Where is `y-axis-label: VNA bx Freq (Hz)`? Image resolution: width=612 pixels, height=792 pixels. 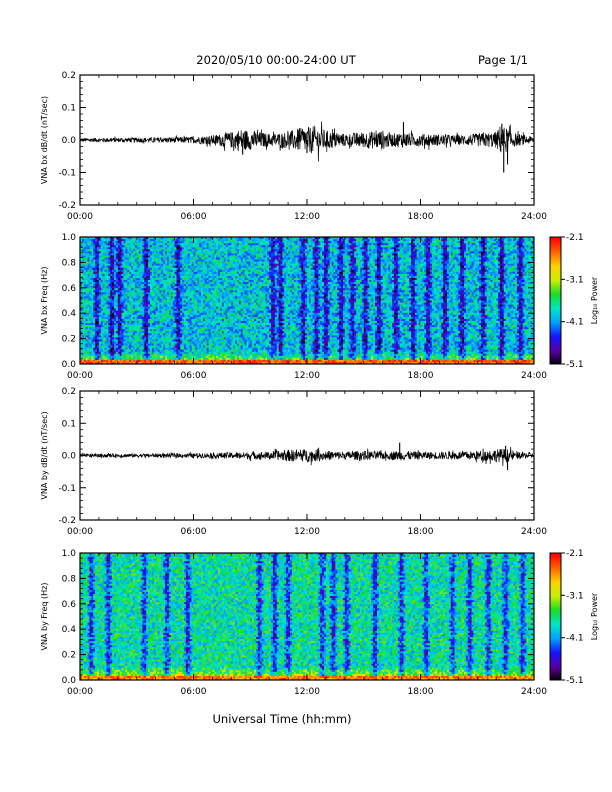
y-axis-label: VNA bx Freq (Hz) is located at coordinates (44, 301).